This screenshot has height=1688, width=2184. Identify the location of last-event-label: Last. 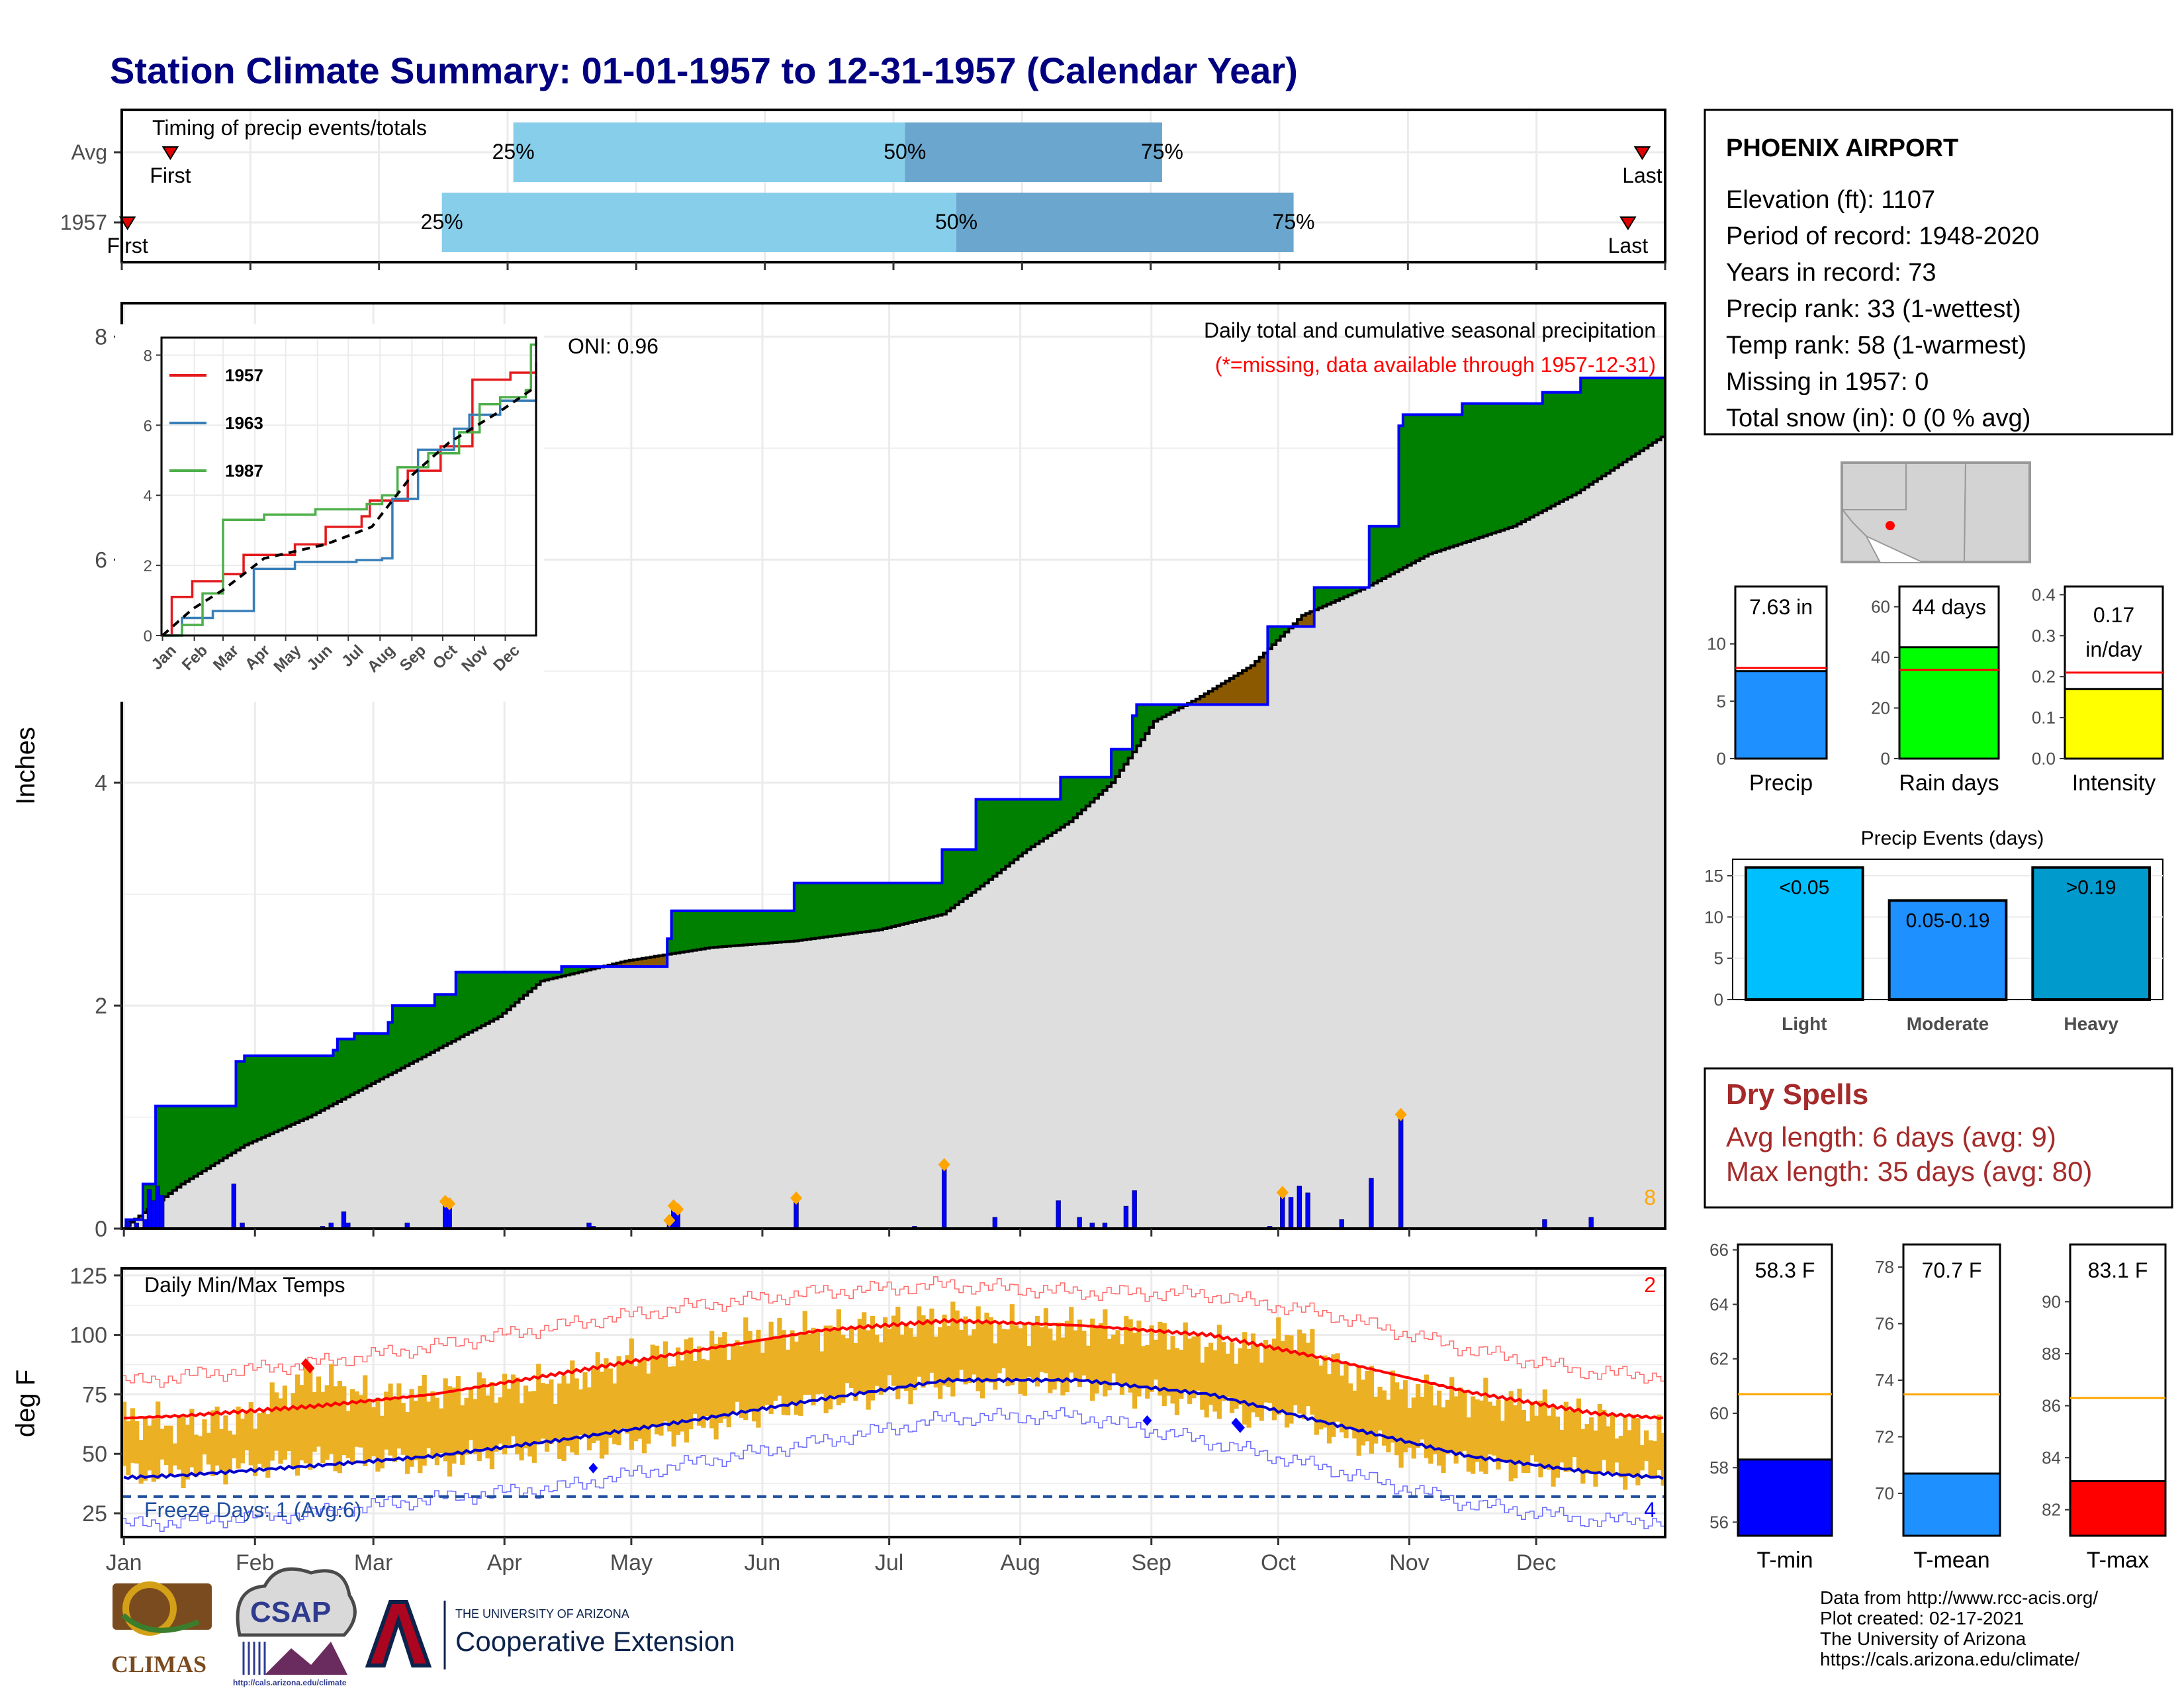
(1629, 246).